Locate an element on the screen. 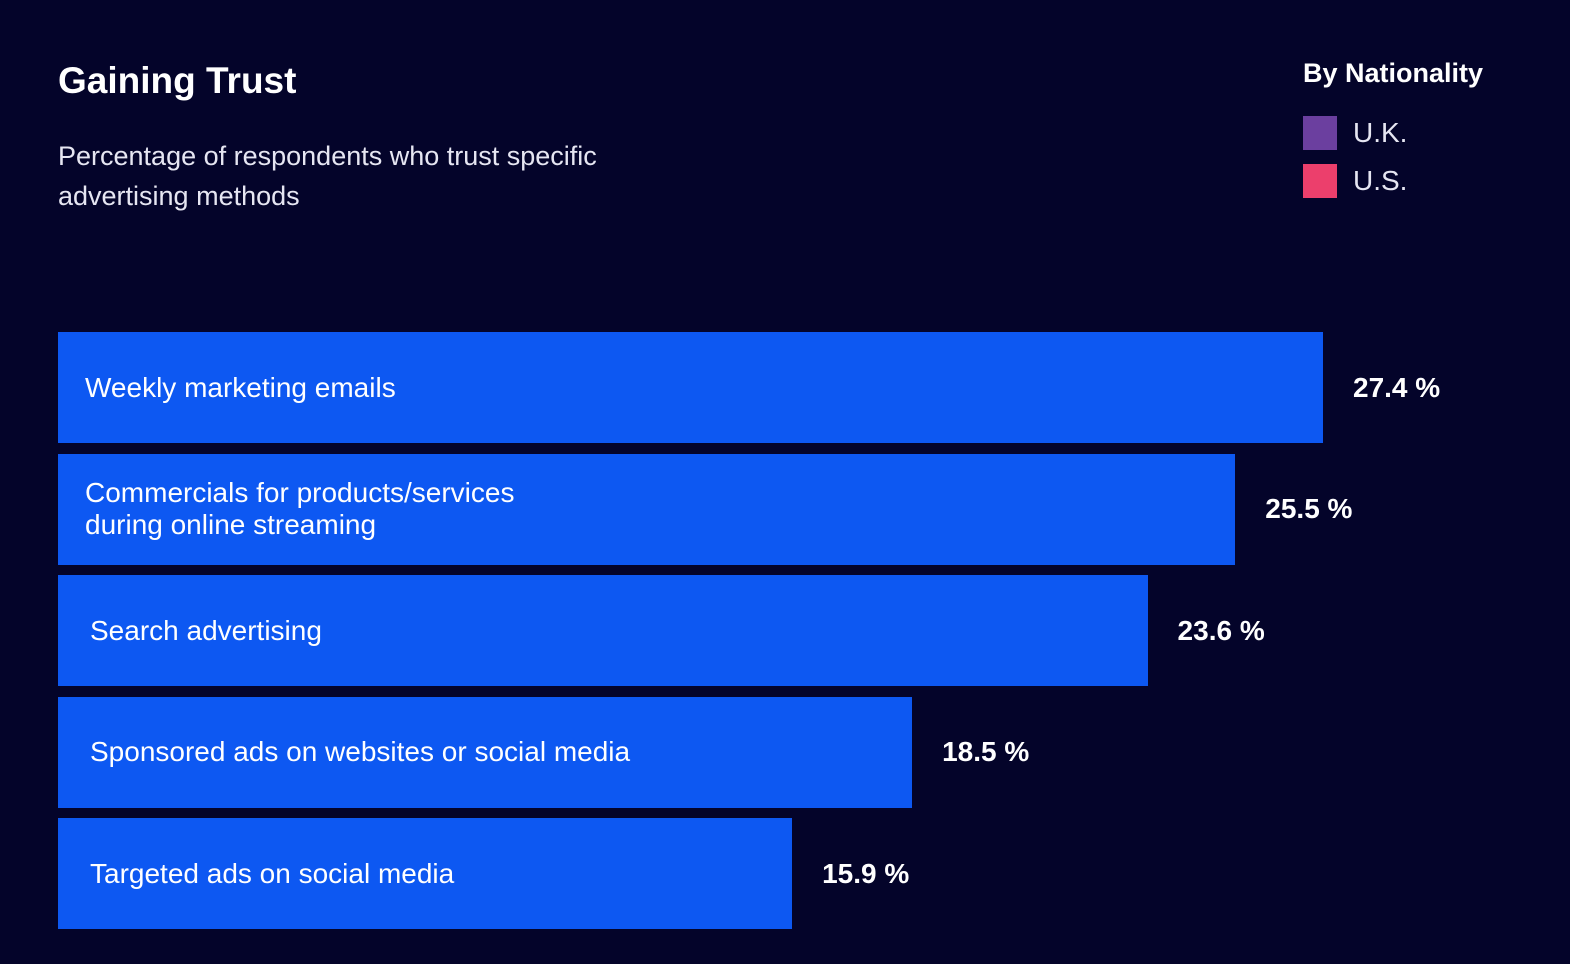 This screenshot has width=1570, height=964. bar-5: Targeted ads on social media is located at coordinates (425, 873).